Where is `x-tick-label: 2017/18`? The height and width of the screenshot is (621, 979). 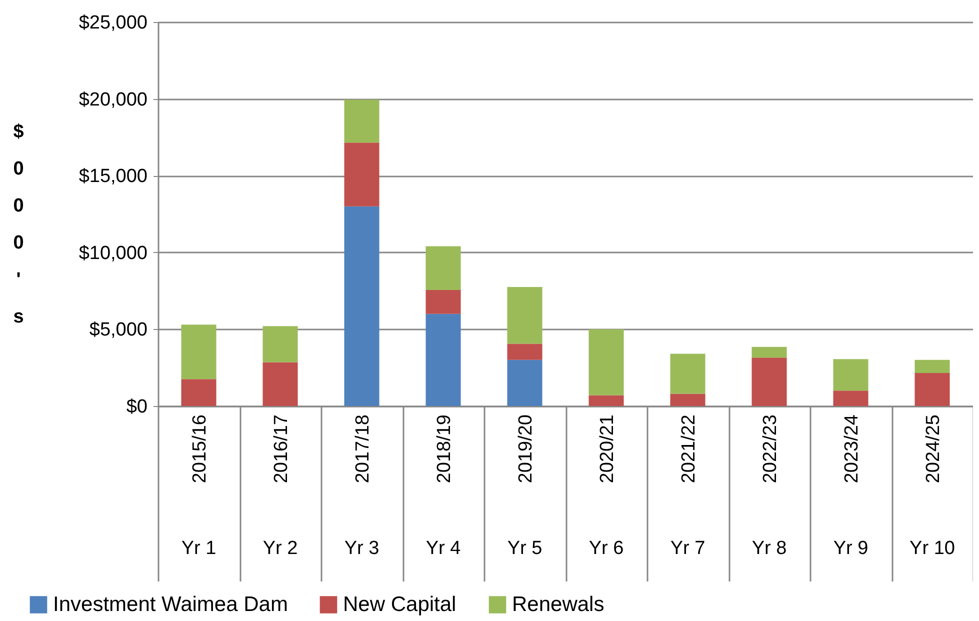 x-tick-label: 2017/18 is located at coordinates (363, 449).